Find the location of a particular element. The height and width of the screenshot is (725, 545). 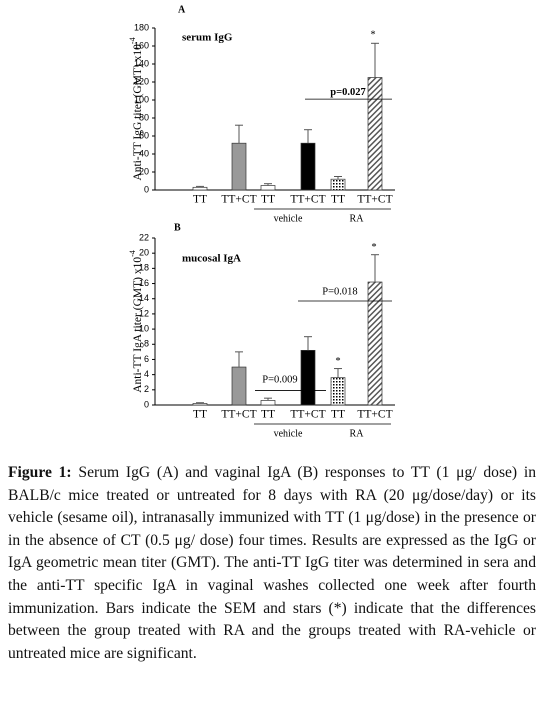

y-tick-label: 40 is located at coordinates (144, 153).